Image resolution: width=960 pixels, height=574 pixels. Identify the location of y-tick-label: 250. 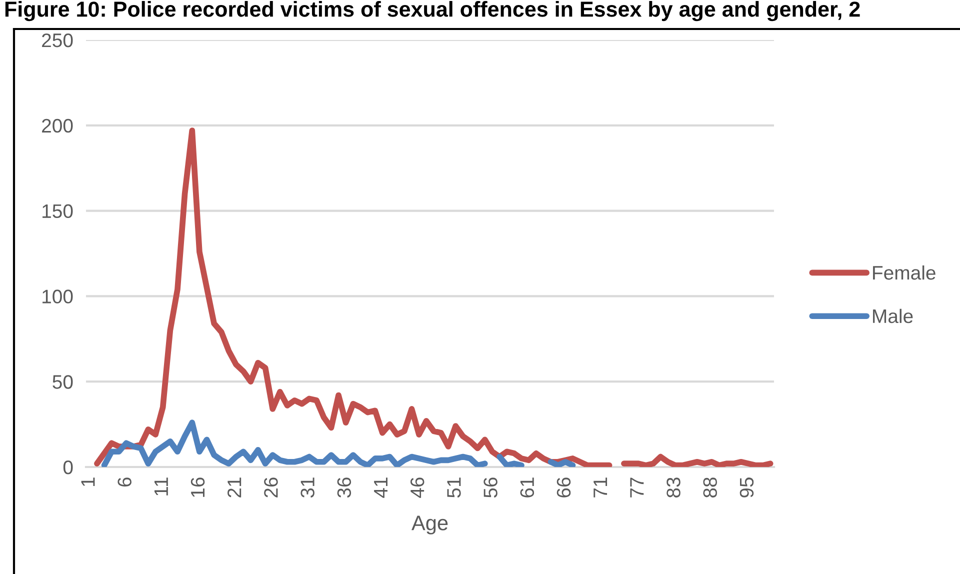
(57, 40).